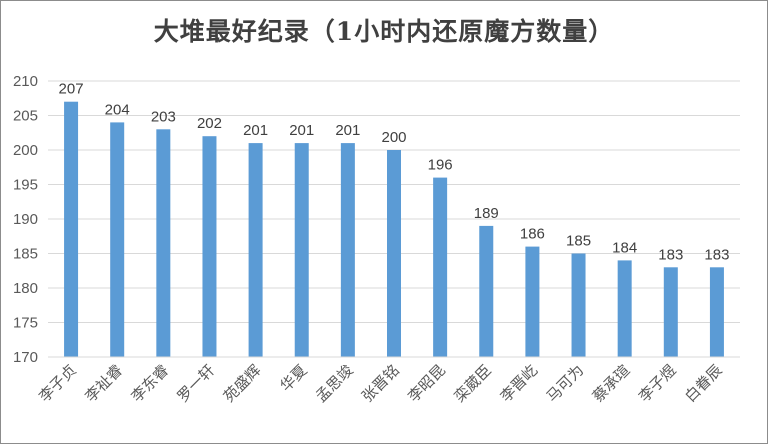 The image size is (768, 444). What do you see at coordinates (117, 109) in the screenshot?
I see `data-label: 204` at bounding box center [117, 109].